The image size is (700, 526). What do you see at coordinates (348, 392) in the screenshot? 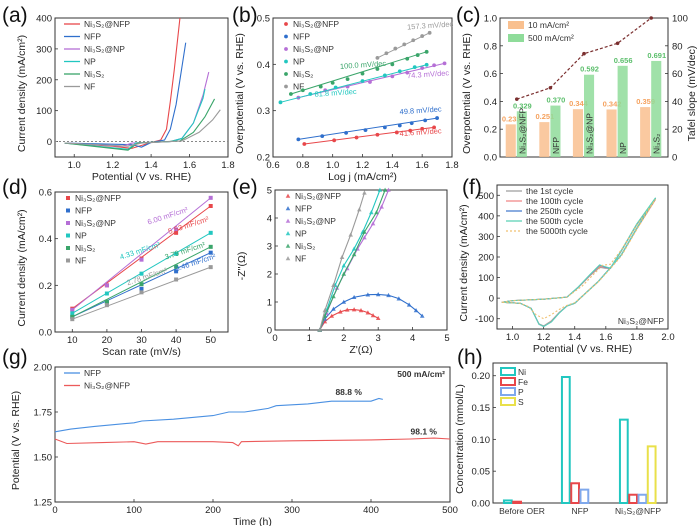
I see `retention-label: 88.8 %` at bounding box center [348, 392].